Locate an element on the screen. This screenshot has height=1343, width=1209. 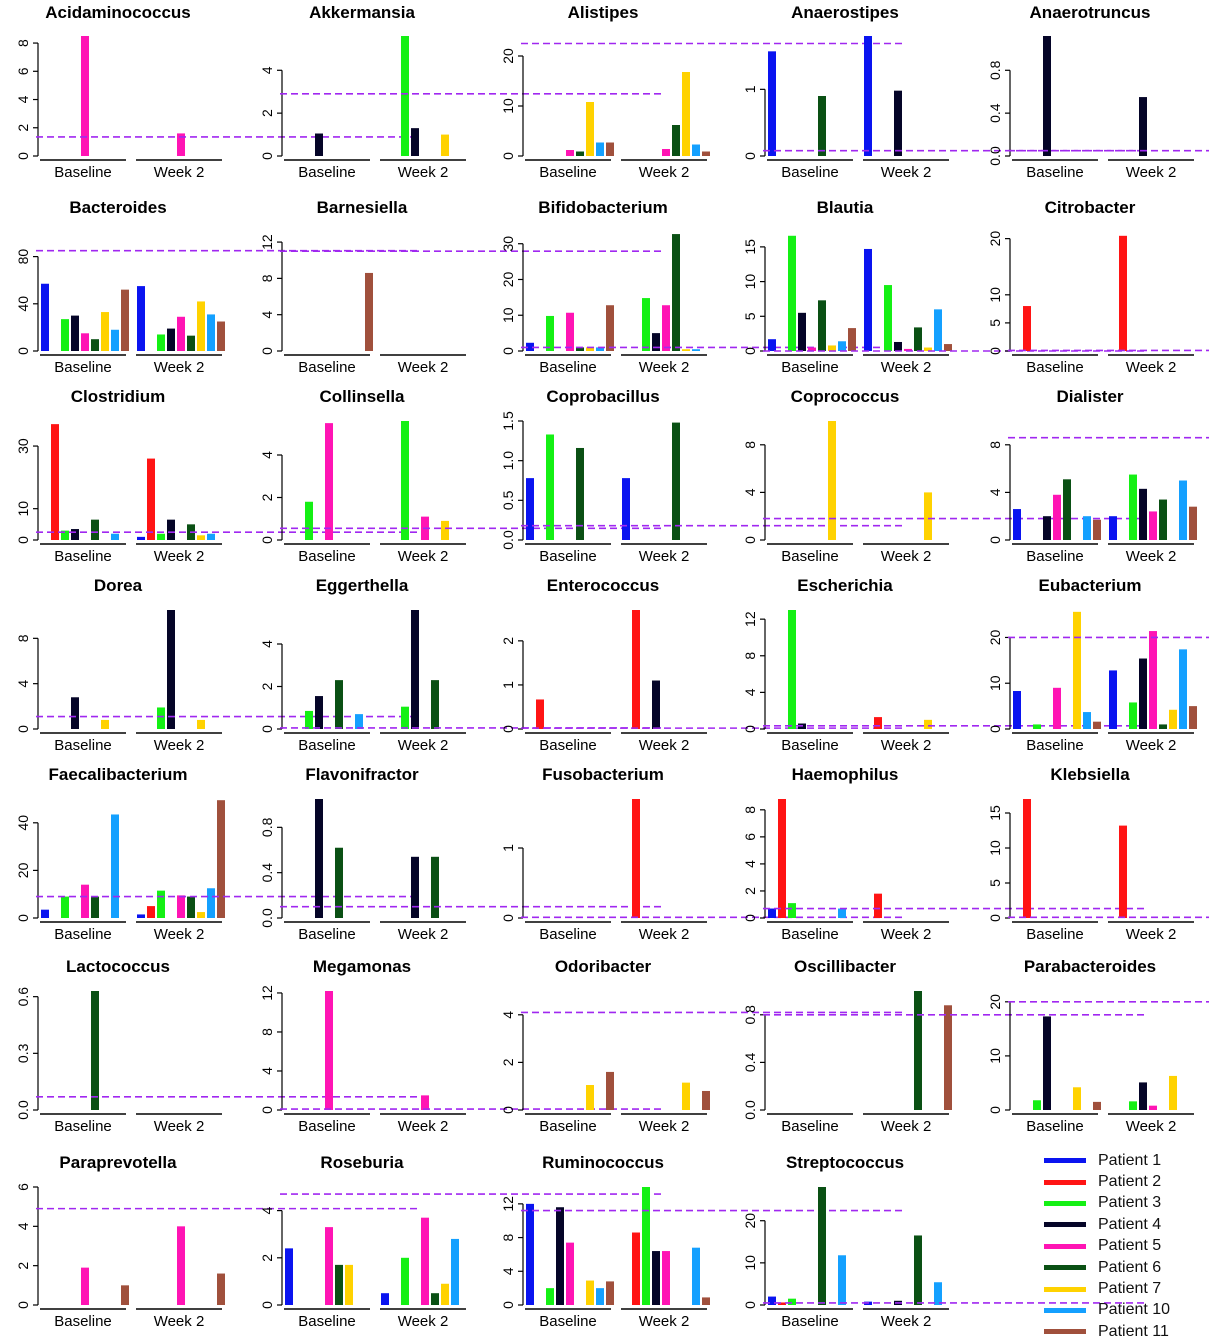
chart-panel: Coprococcus 0 4 8 Baseline Week 2 is located at coordinates (943, 476).